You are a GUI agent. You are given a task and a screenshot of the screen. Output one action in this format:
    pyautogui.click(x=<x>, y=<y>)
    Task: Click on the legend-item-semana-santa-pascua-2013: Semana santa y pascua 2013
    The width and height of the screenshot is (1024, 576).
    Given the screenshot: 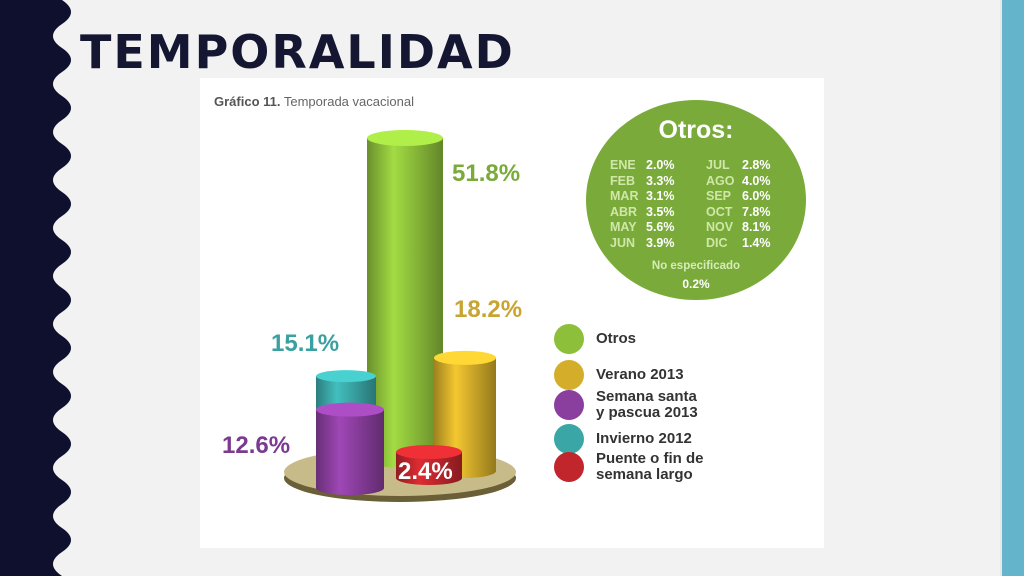 What is the action you would take?
    pyautogui.click(x=664, y=406)
    